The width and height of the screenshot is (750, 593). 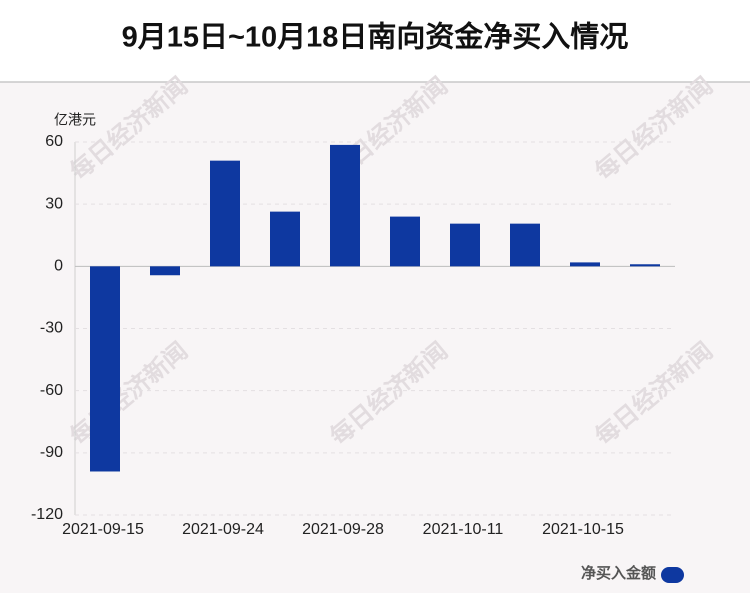 I want to click on x-tick-label: 2021-09-15, so click(x=103, y=529).